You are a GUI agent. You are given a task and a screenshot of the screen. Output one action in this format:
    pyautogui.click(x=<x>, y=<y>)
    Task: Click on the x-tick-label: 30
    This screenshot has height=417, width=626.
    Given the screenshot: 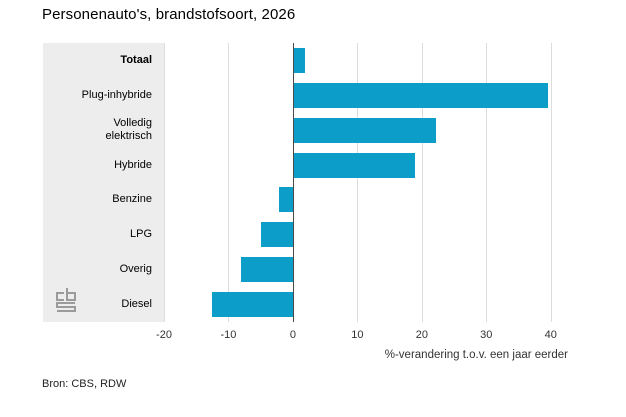 What is the action you would take?
    pyautogui.click(x=486, y=335)
    